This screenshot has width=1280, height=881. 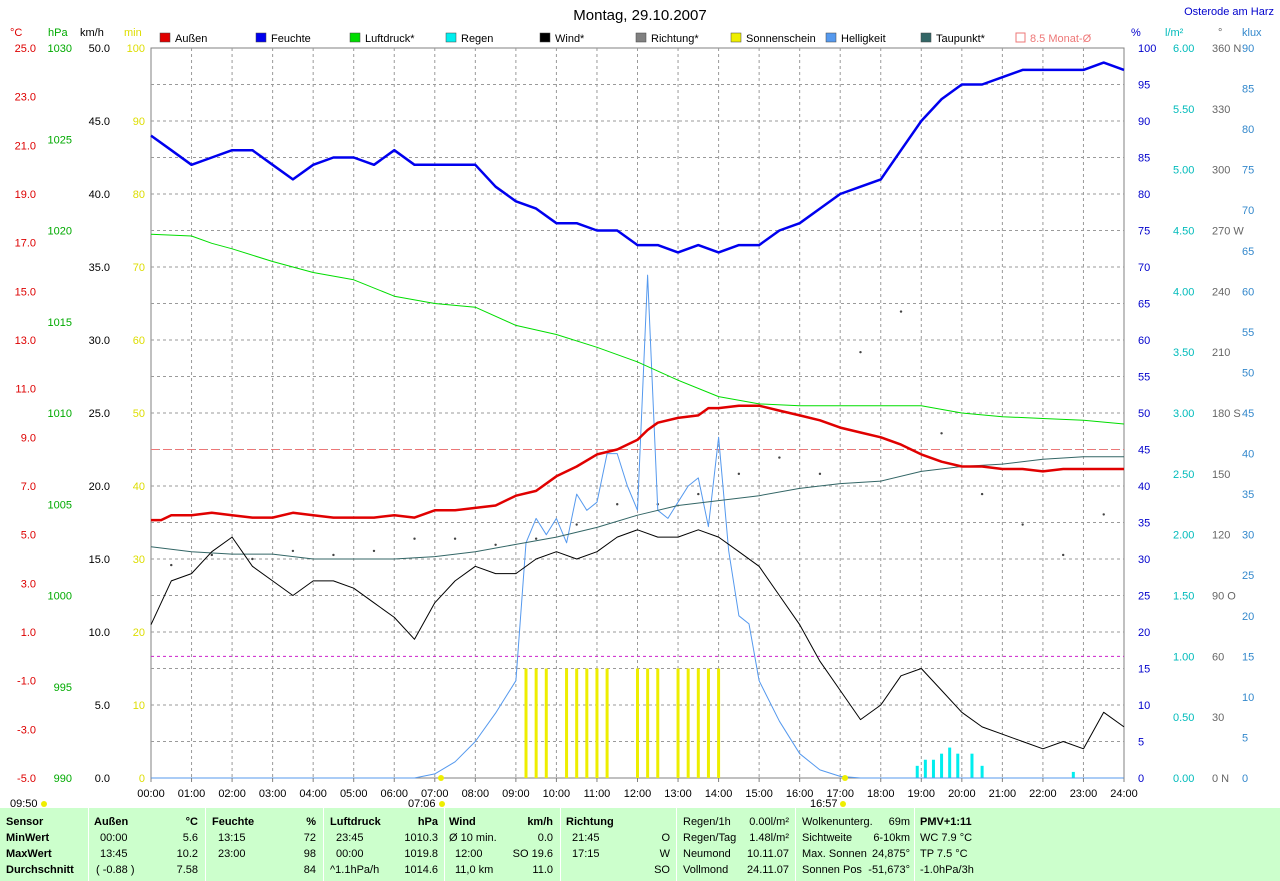 What do you see at coordinates (191, 39) in the screenshot?
I see `legend-label: Außen` at bounding box center [191, 39].